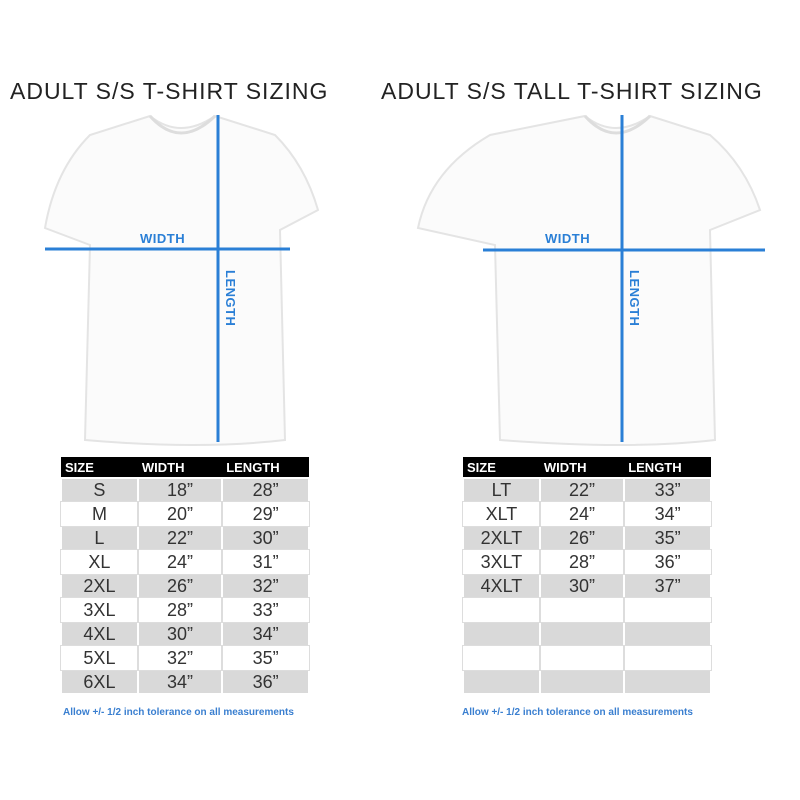 This screenshot has width=800, height=800. What do you see at coordinates (572, 91) in the screenshot?
I see `tall-title: ADULT S/S TALL T-SHIRT SIZING` at bounding box center [572, 91].